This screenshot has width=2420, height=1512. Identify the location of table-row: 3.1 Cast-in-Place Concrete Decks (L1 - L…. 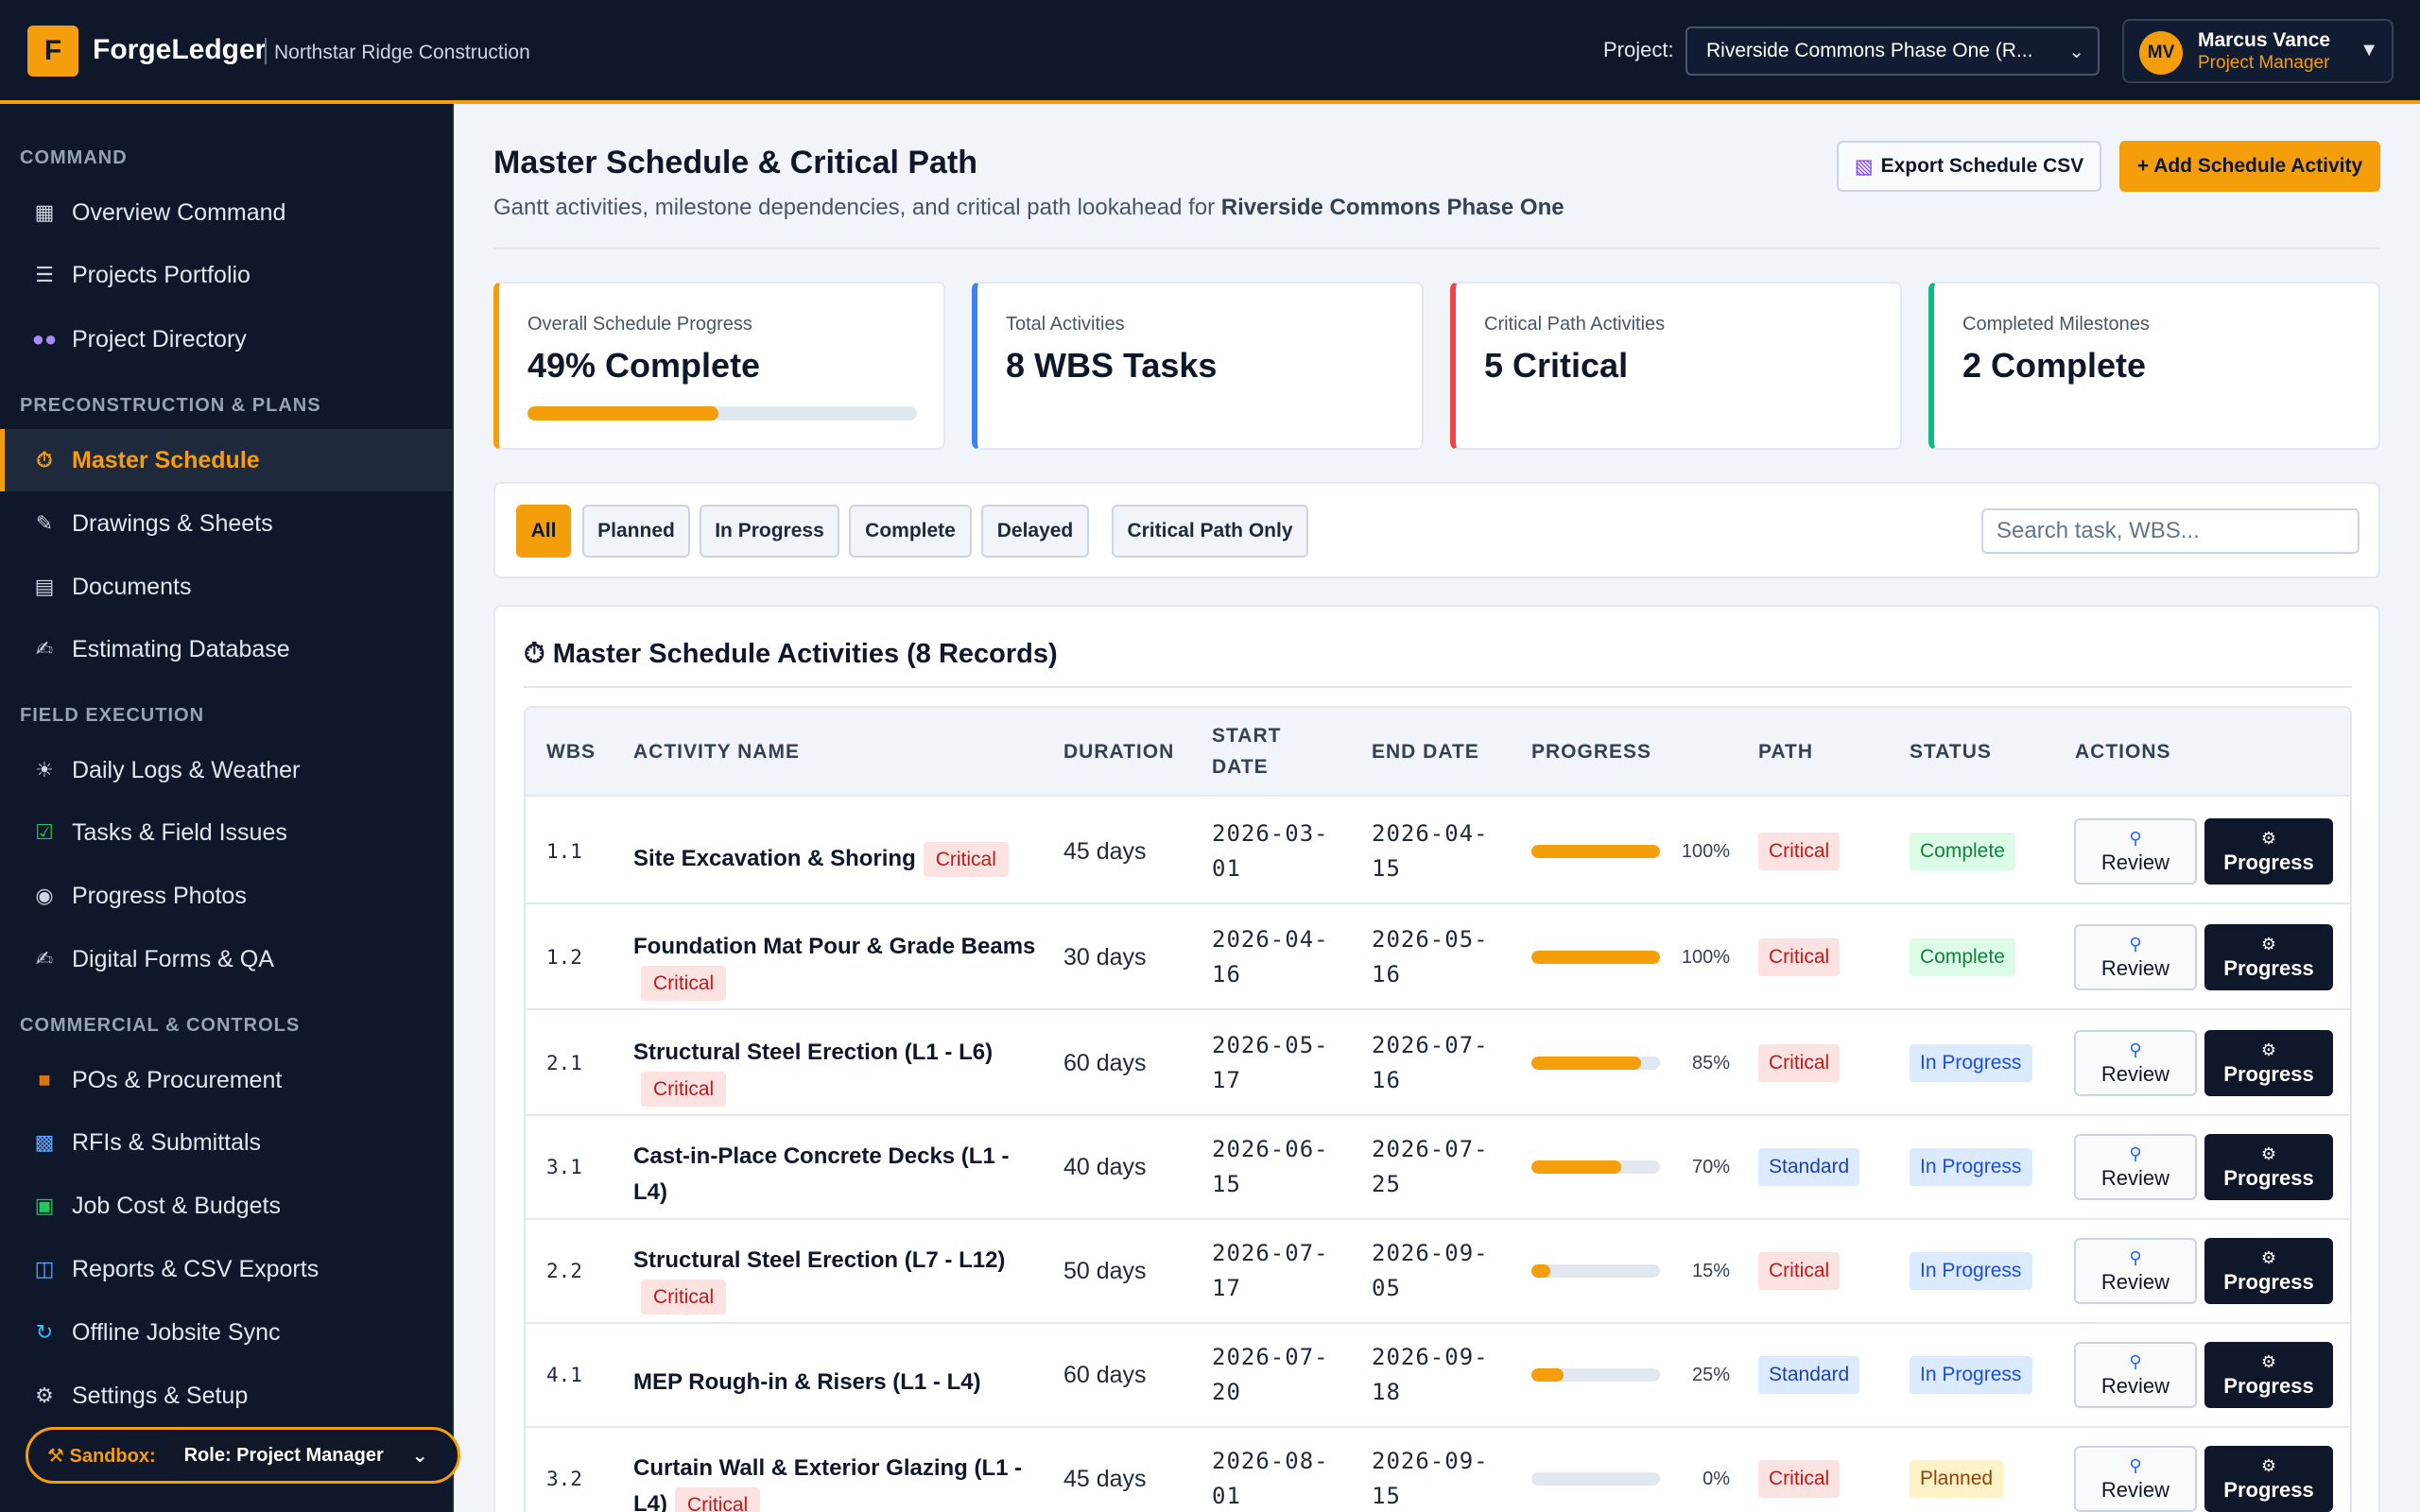
(1438, 1167).